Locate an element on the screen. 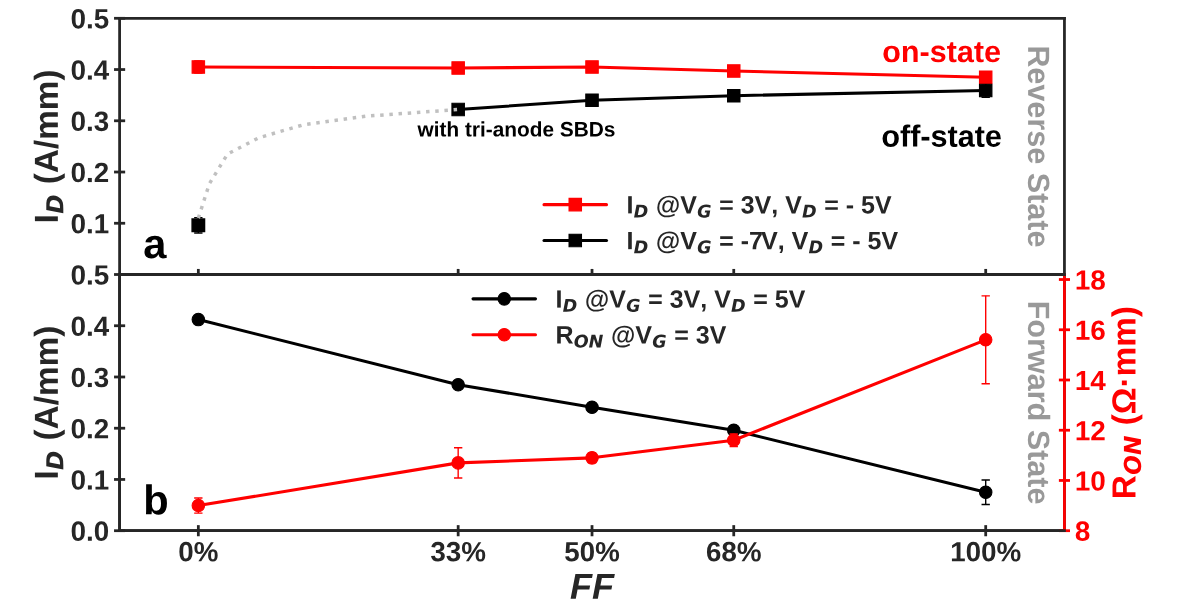  x-tick-label: 100% is located at coordinates (986, 551).